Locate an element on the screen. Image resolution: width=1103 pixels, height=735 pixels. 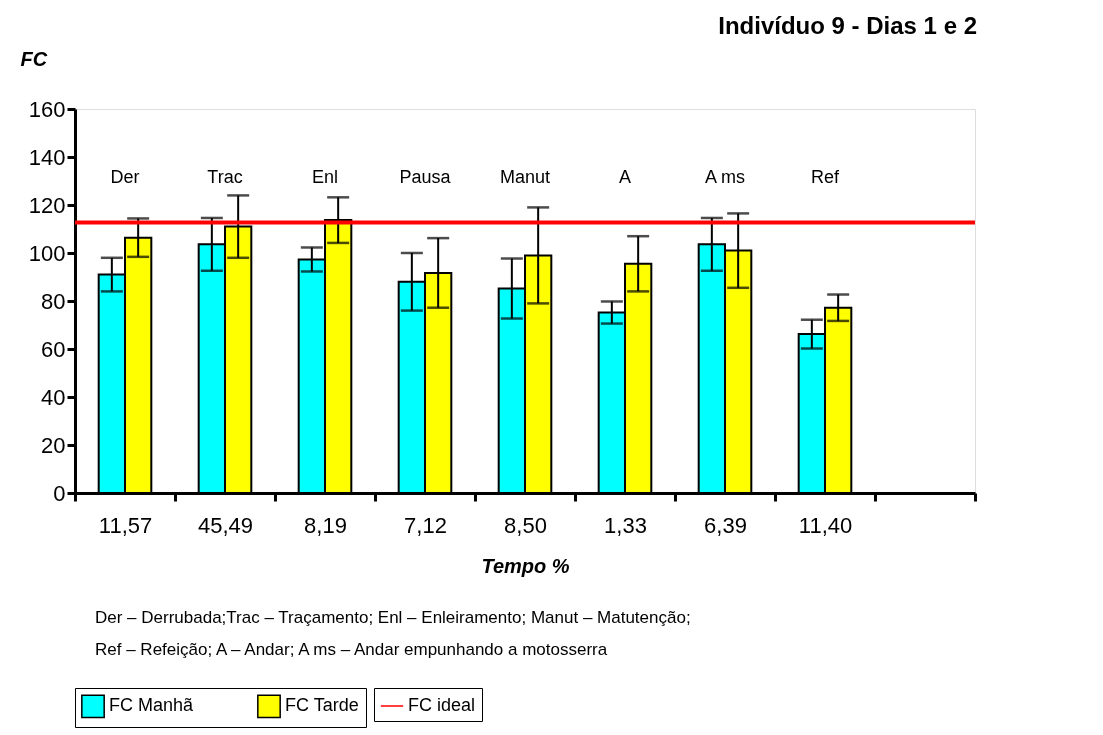
y-tick-label: 100 is located at coordinates (47, 253).